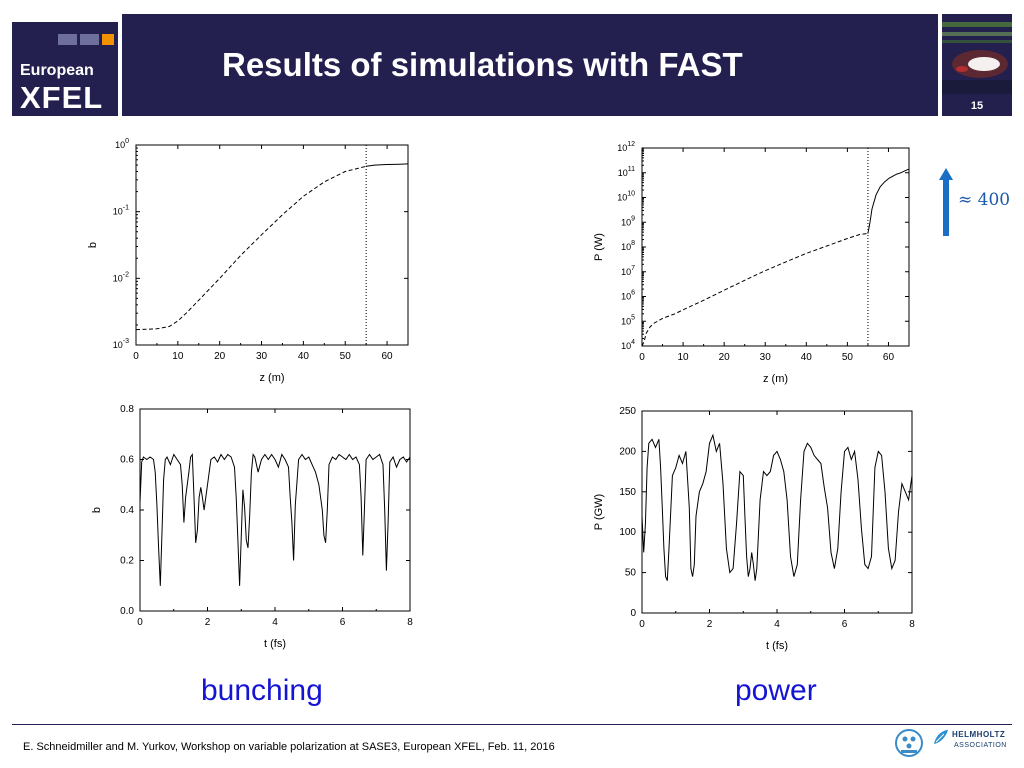  What do you see at coordinates (62, 97) in the screenshot?
I see `logo-text-xfel: XFEL` at bounding box center [62, 97].